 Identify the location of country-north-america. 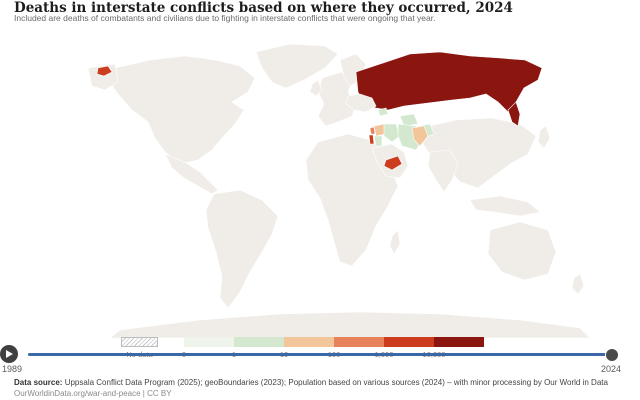
(181, 110).